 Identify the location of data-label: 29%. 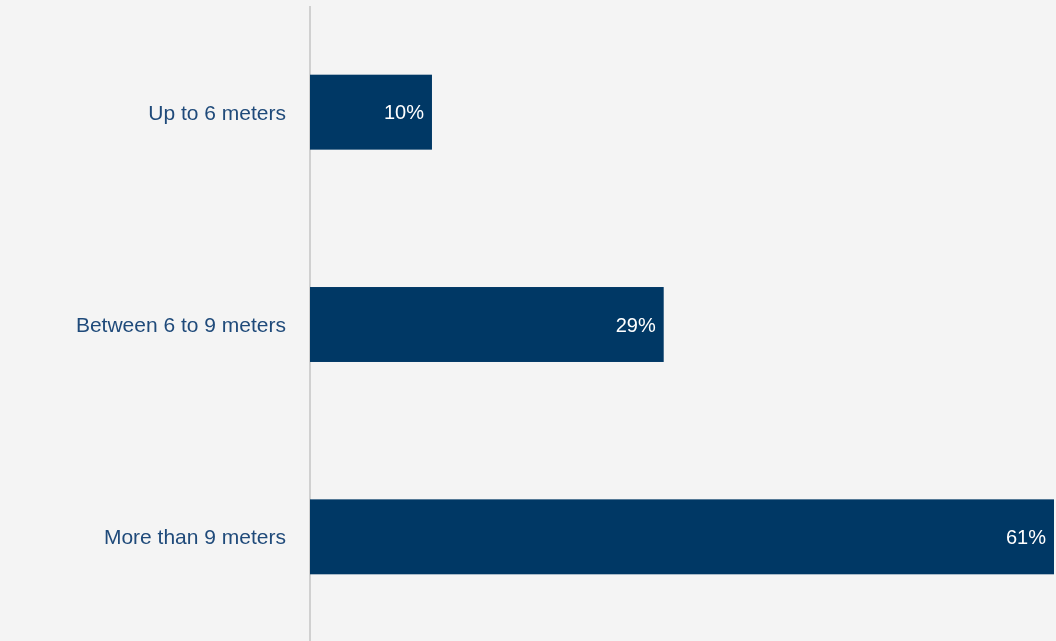
(635, 324).